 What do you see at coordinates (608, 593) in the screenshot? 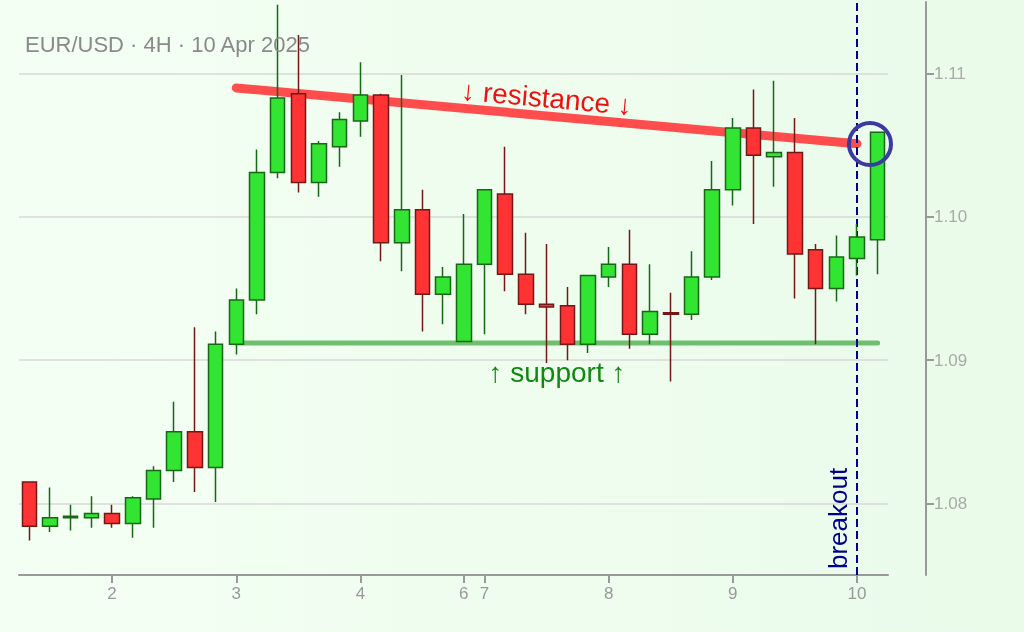
I see `x-tick-label: 8` at bounding box center [608, 593].